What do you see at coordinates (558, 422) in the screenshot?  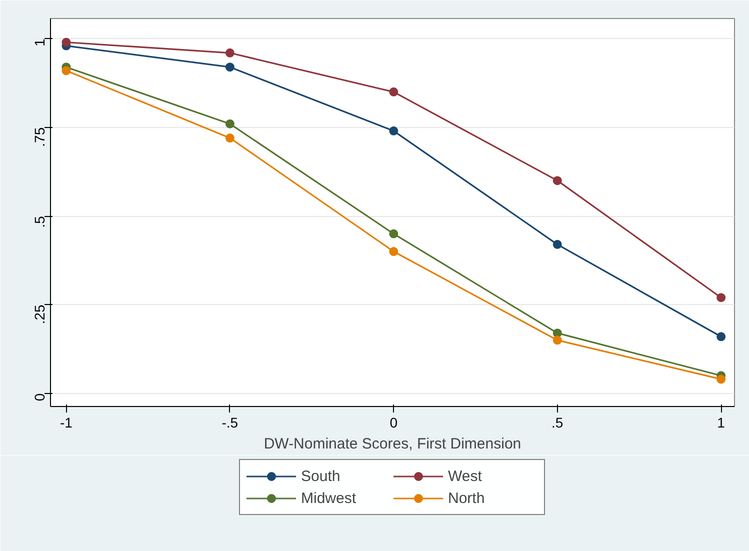 I see `x-tick-label: .5` at bounding box center [558, 422].